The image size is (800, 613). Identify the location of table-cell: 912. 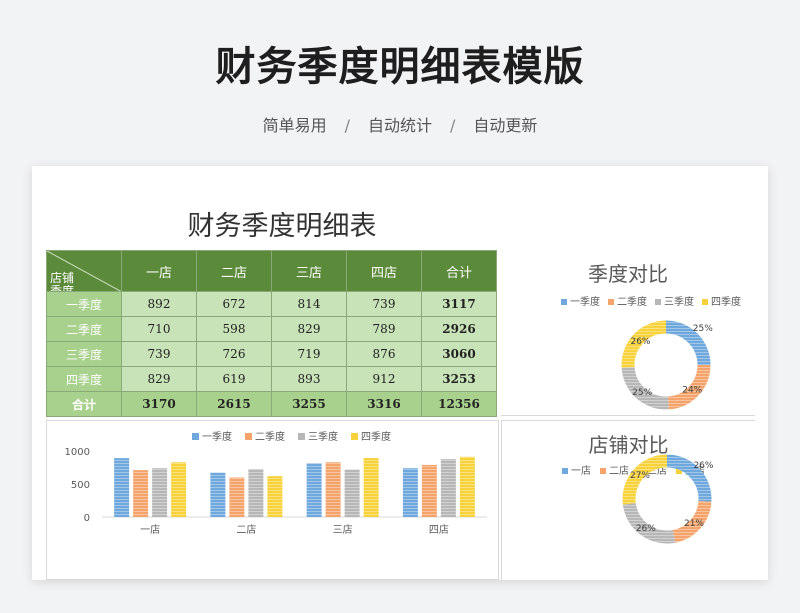
(384, 379).